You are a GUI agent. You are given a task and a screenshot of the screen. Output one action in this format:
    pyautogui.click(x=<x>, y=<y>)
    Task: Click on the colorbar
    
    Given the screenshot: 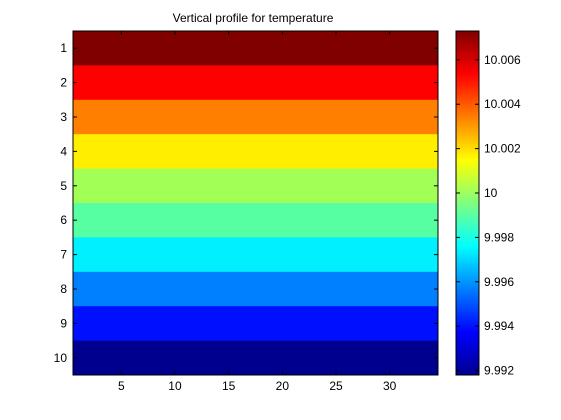 What is the action you would take?
    pyautogui.click(x=467, y=203)
    